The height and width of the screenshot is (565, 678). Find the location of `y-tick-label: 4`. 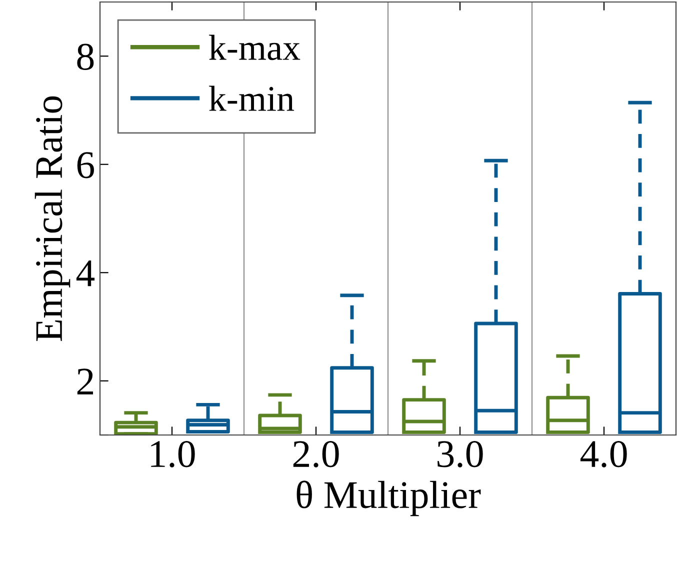

y-tick-label: 4 is located at coordinates (85, 273).